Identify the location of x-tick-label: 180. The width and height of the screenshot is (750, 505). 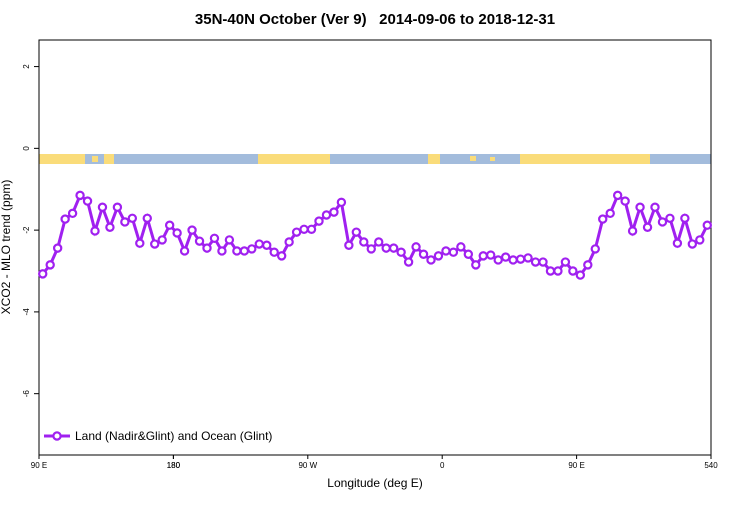
(174, 465).